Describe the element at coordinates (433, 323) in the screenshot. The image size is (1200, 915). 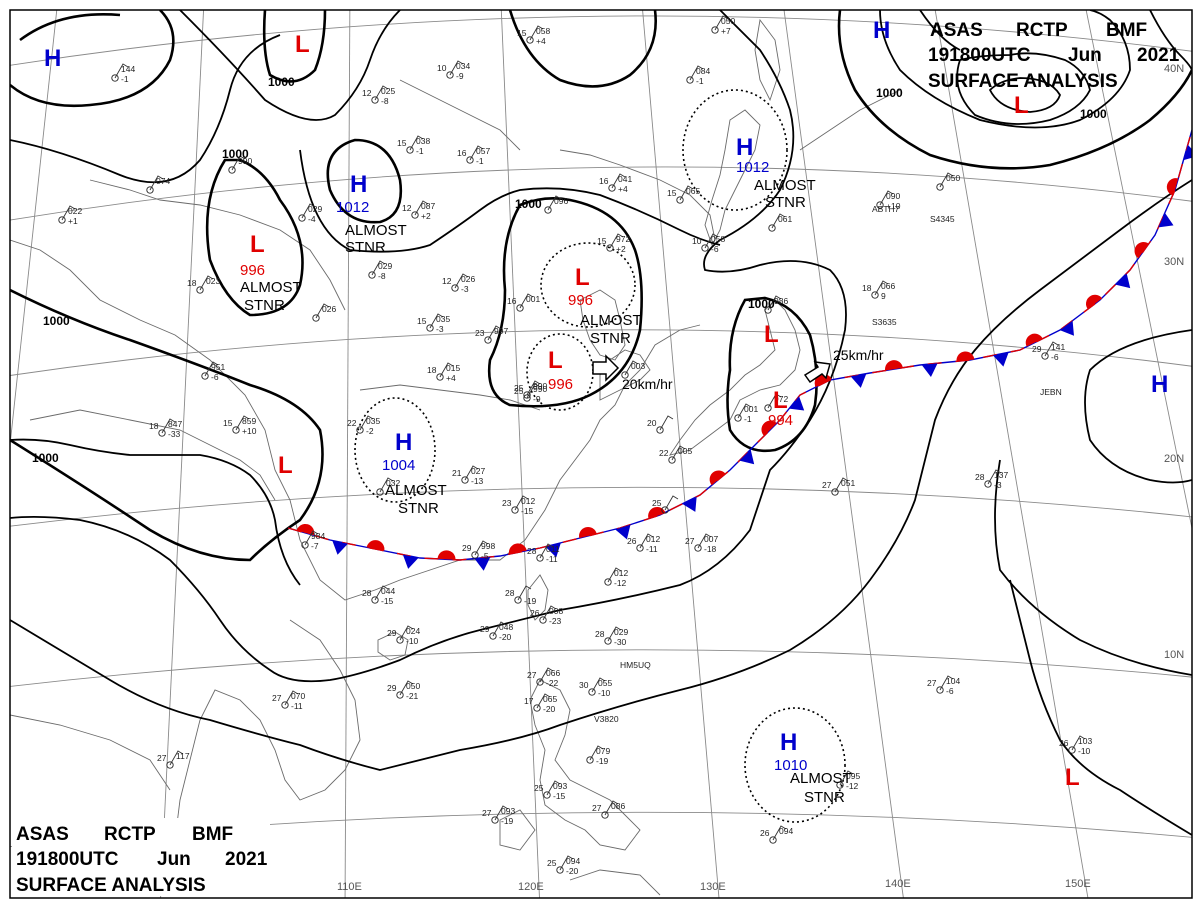
I see `station-model: 15 035-3` at that location.